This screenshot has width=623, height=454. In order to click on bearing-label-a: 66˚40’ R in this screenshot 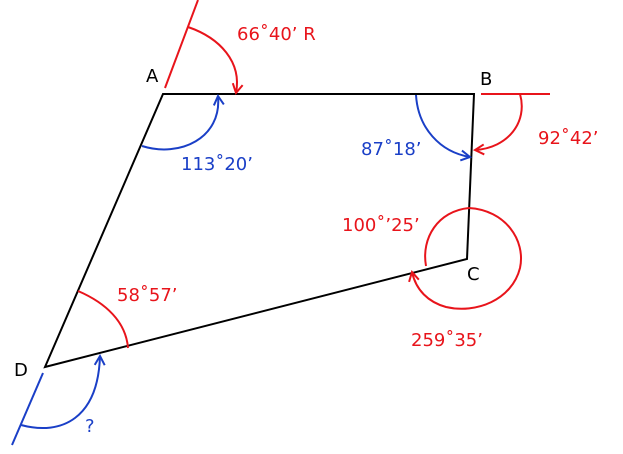, I will do `click(276, 34)`.